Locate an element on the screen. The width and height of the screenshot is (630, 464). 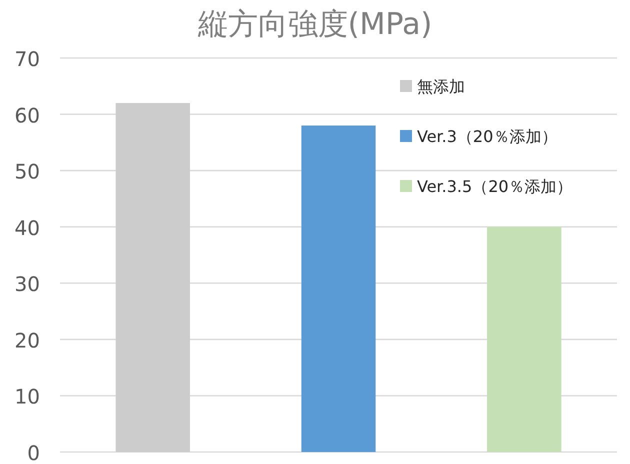
y-tick-label: 50 is located at coordinates (27, 172).